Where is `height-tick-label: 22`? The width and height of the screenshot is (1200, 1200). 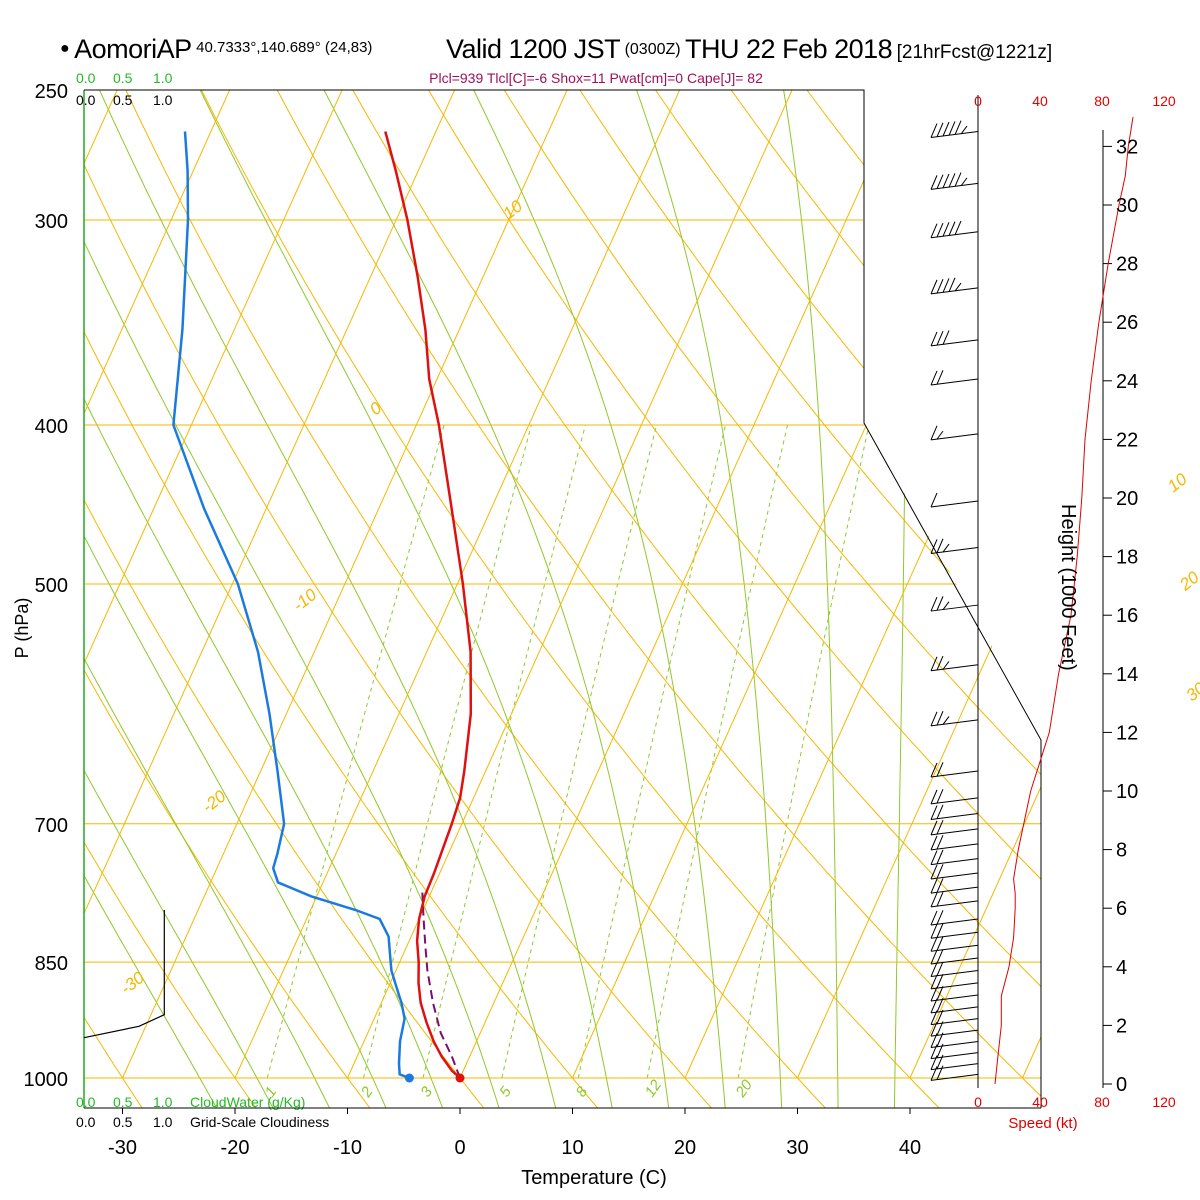 height-tick-label: 22 is located at coordinates (1127, 440).